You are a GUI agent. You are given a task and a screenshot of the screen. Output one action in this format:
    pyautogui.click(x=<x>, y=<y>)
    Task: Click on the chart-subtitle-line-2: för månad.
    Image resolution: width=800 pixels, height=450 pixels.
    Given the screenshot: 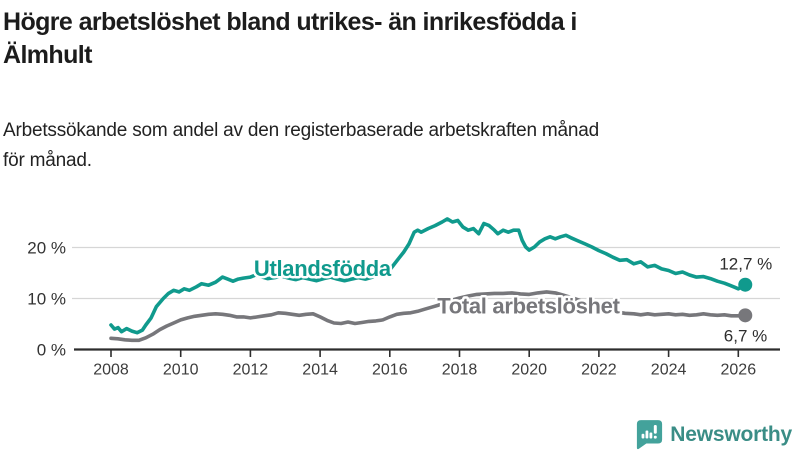 What is the action you would take?
    pyautogui.click(x=47, y=160)
    